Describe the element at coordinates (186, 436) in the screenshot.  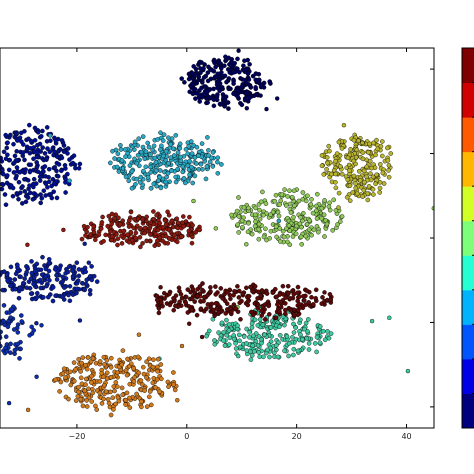
I see `x-tick-label: 0` at that location.